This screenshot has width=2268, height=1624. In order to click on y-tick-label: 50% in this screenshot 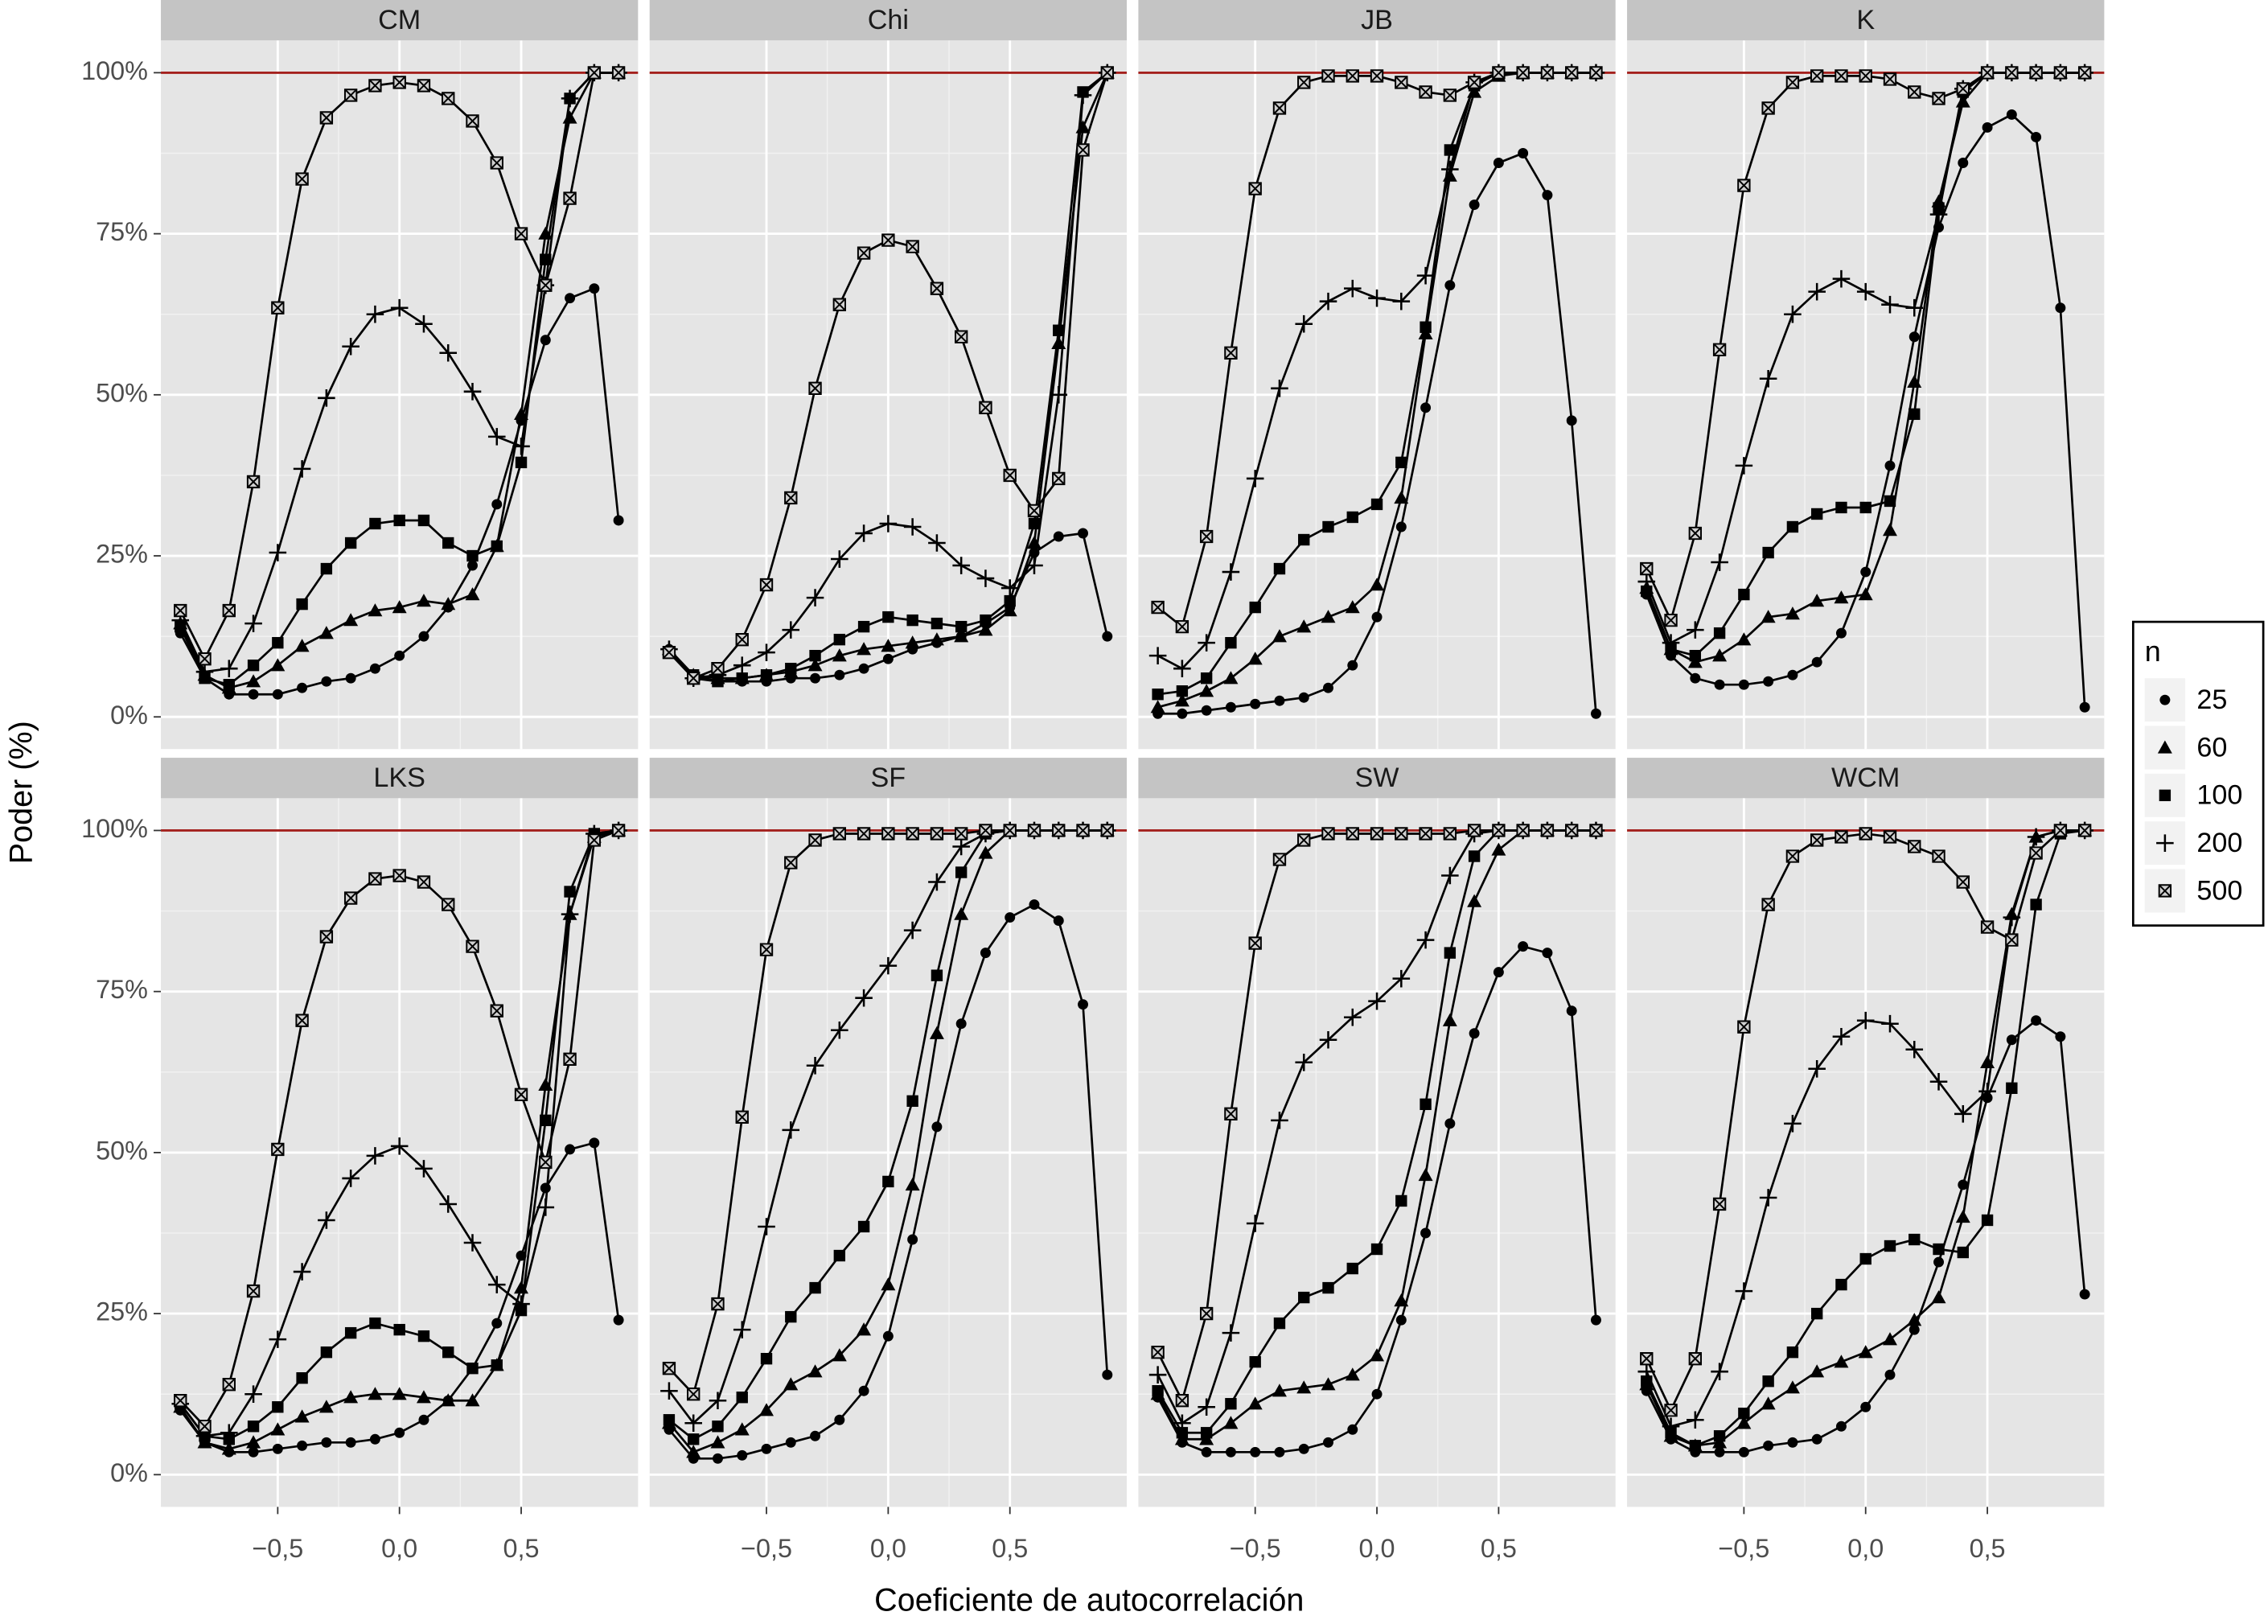, I will do `click(122, 393)`.